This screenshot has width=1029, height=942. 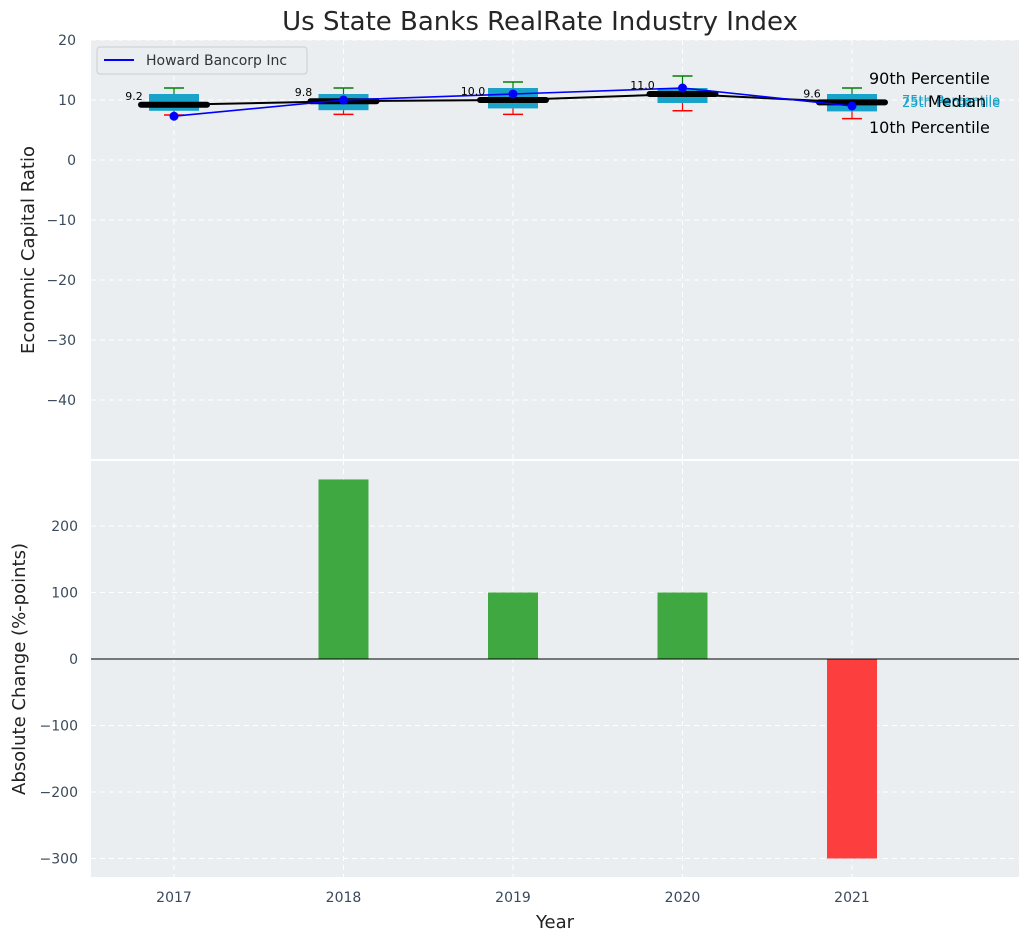 I want to click on x-tick-label: 2019, so click(x=513, y=898).